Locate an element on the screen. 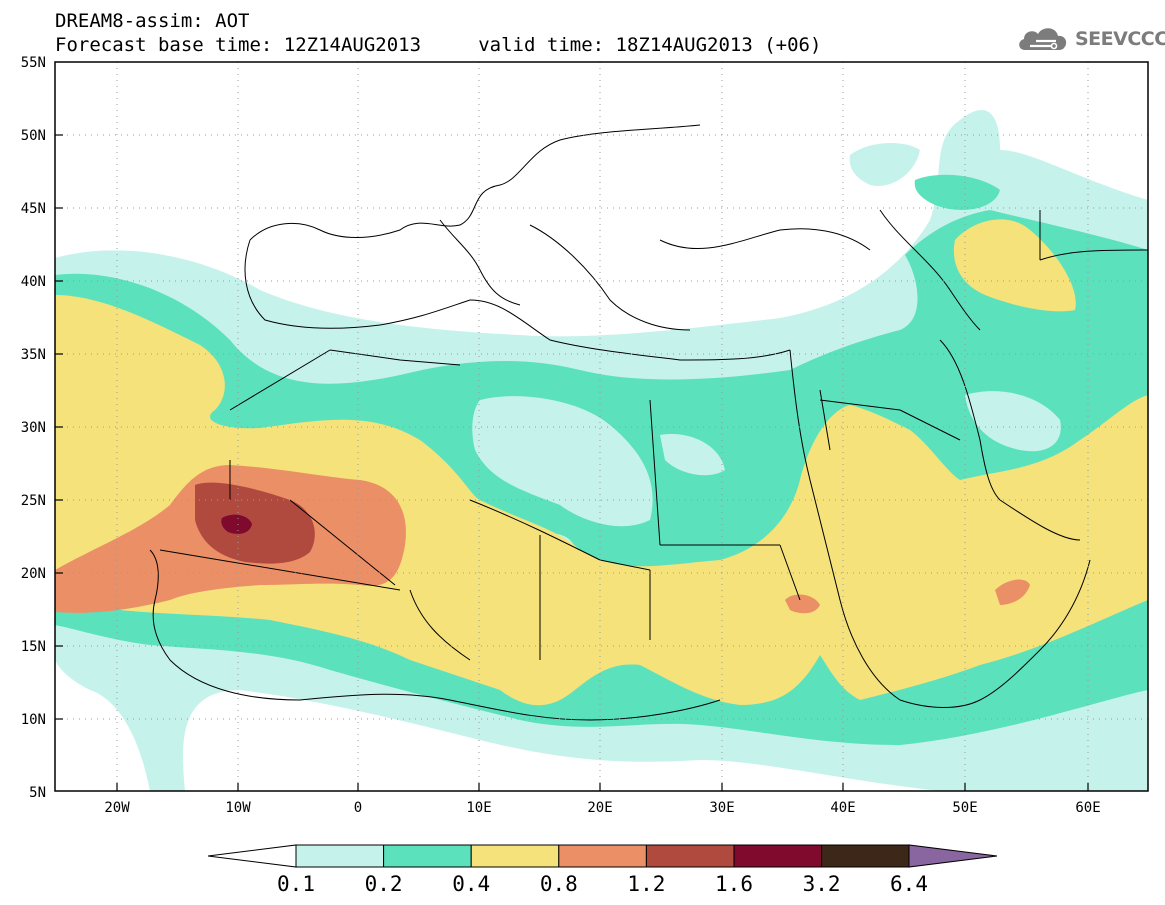  lon-tick-label: 20W is located at coordinates (117, 808).